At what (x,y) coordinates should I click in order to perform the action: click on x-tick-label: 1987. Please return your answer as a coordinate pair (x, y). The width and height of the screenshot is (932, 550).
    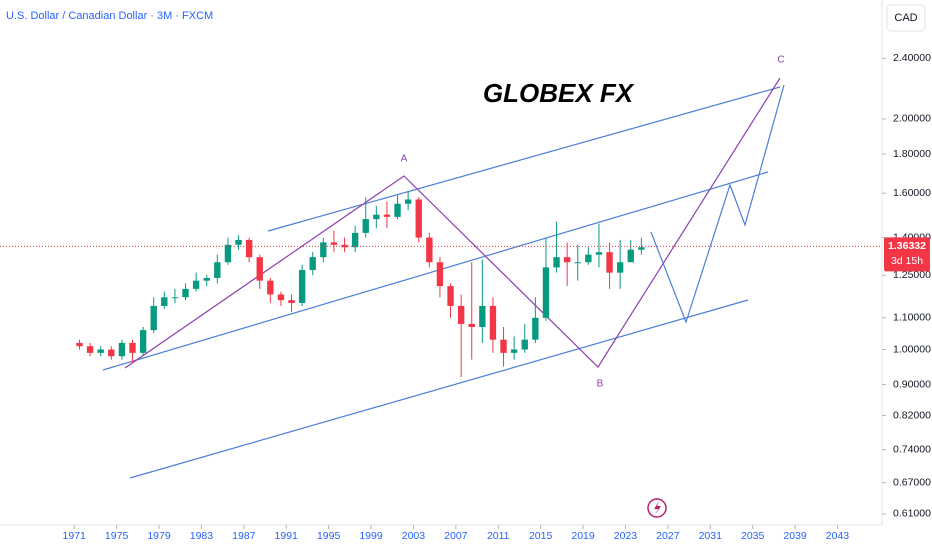
    Looking at the image, I should click on (244, 536).